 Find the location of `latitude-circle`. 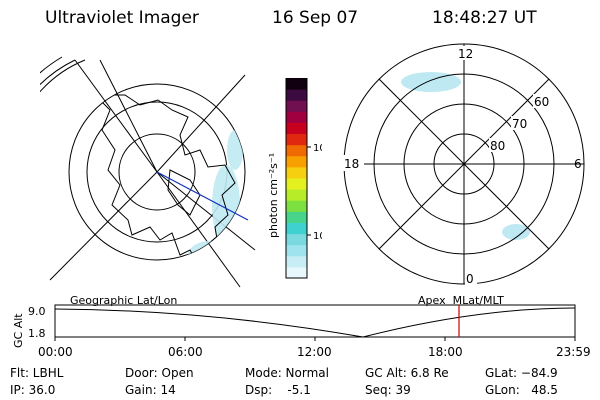

latitude-circle is located at coordinates (157, 172).